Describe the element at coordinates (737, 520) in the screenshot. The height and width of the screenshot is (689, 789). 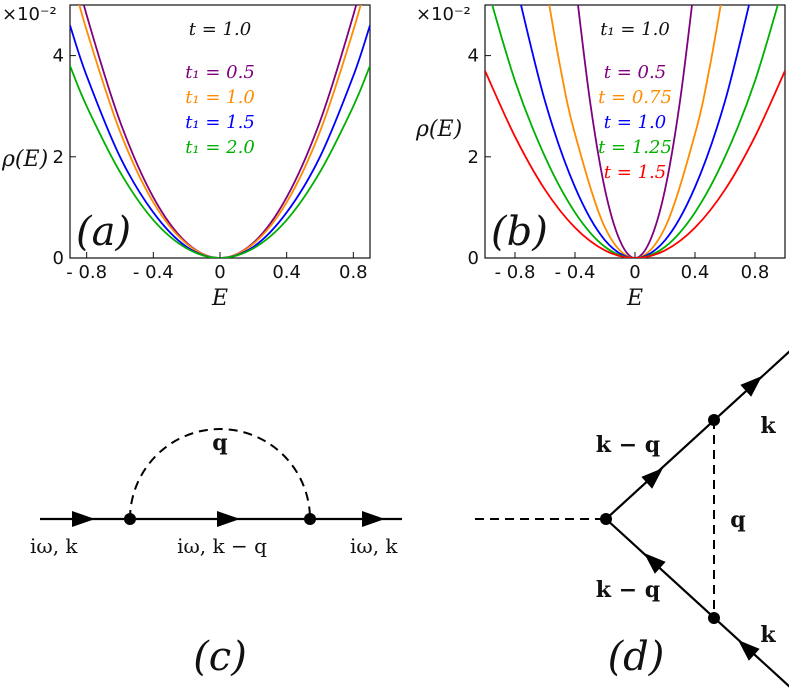
I see `rung-momentum: q` at that location.